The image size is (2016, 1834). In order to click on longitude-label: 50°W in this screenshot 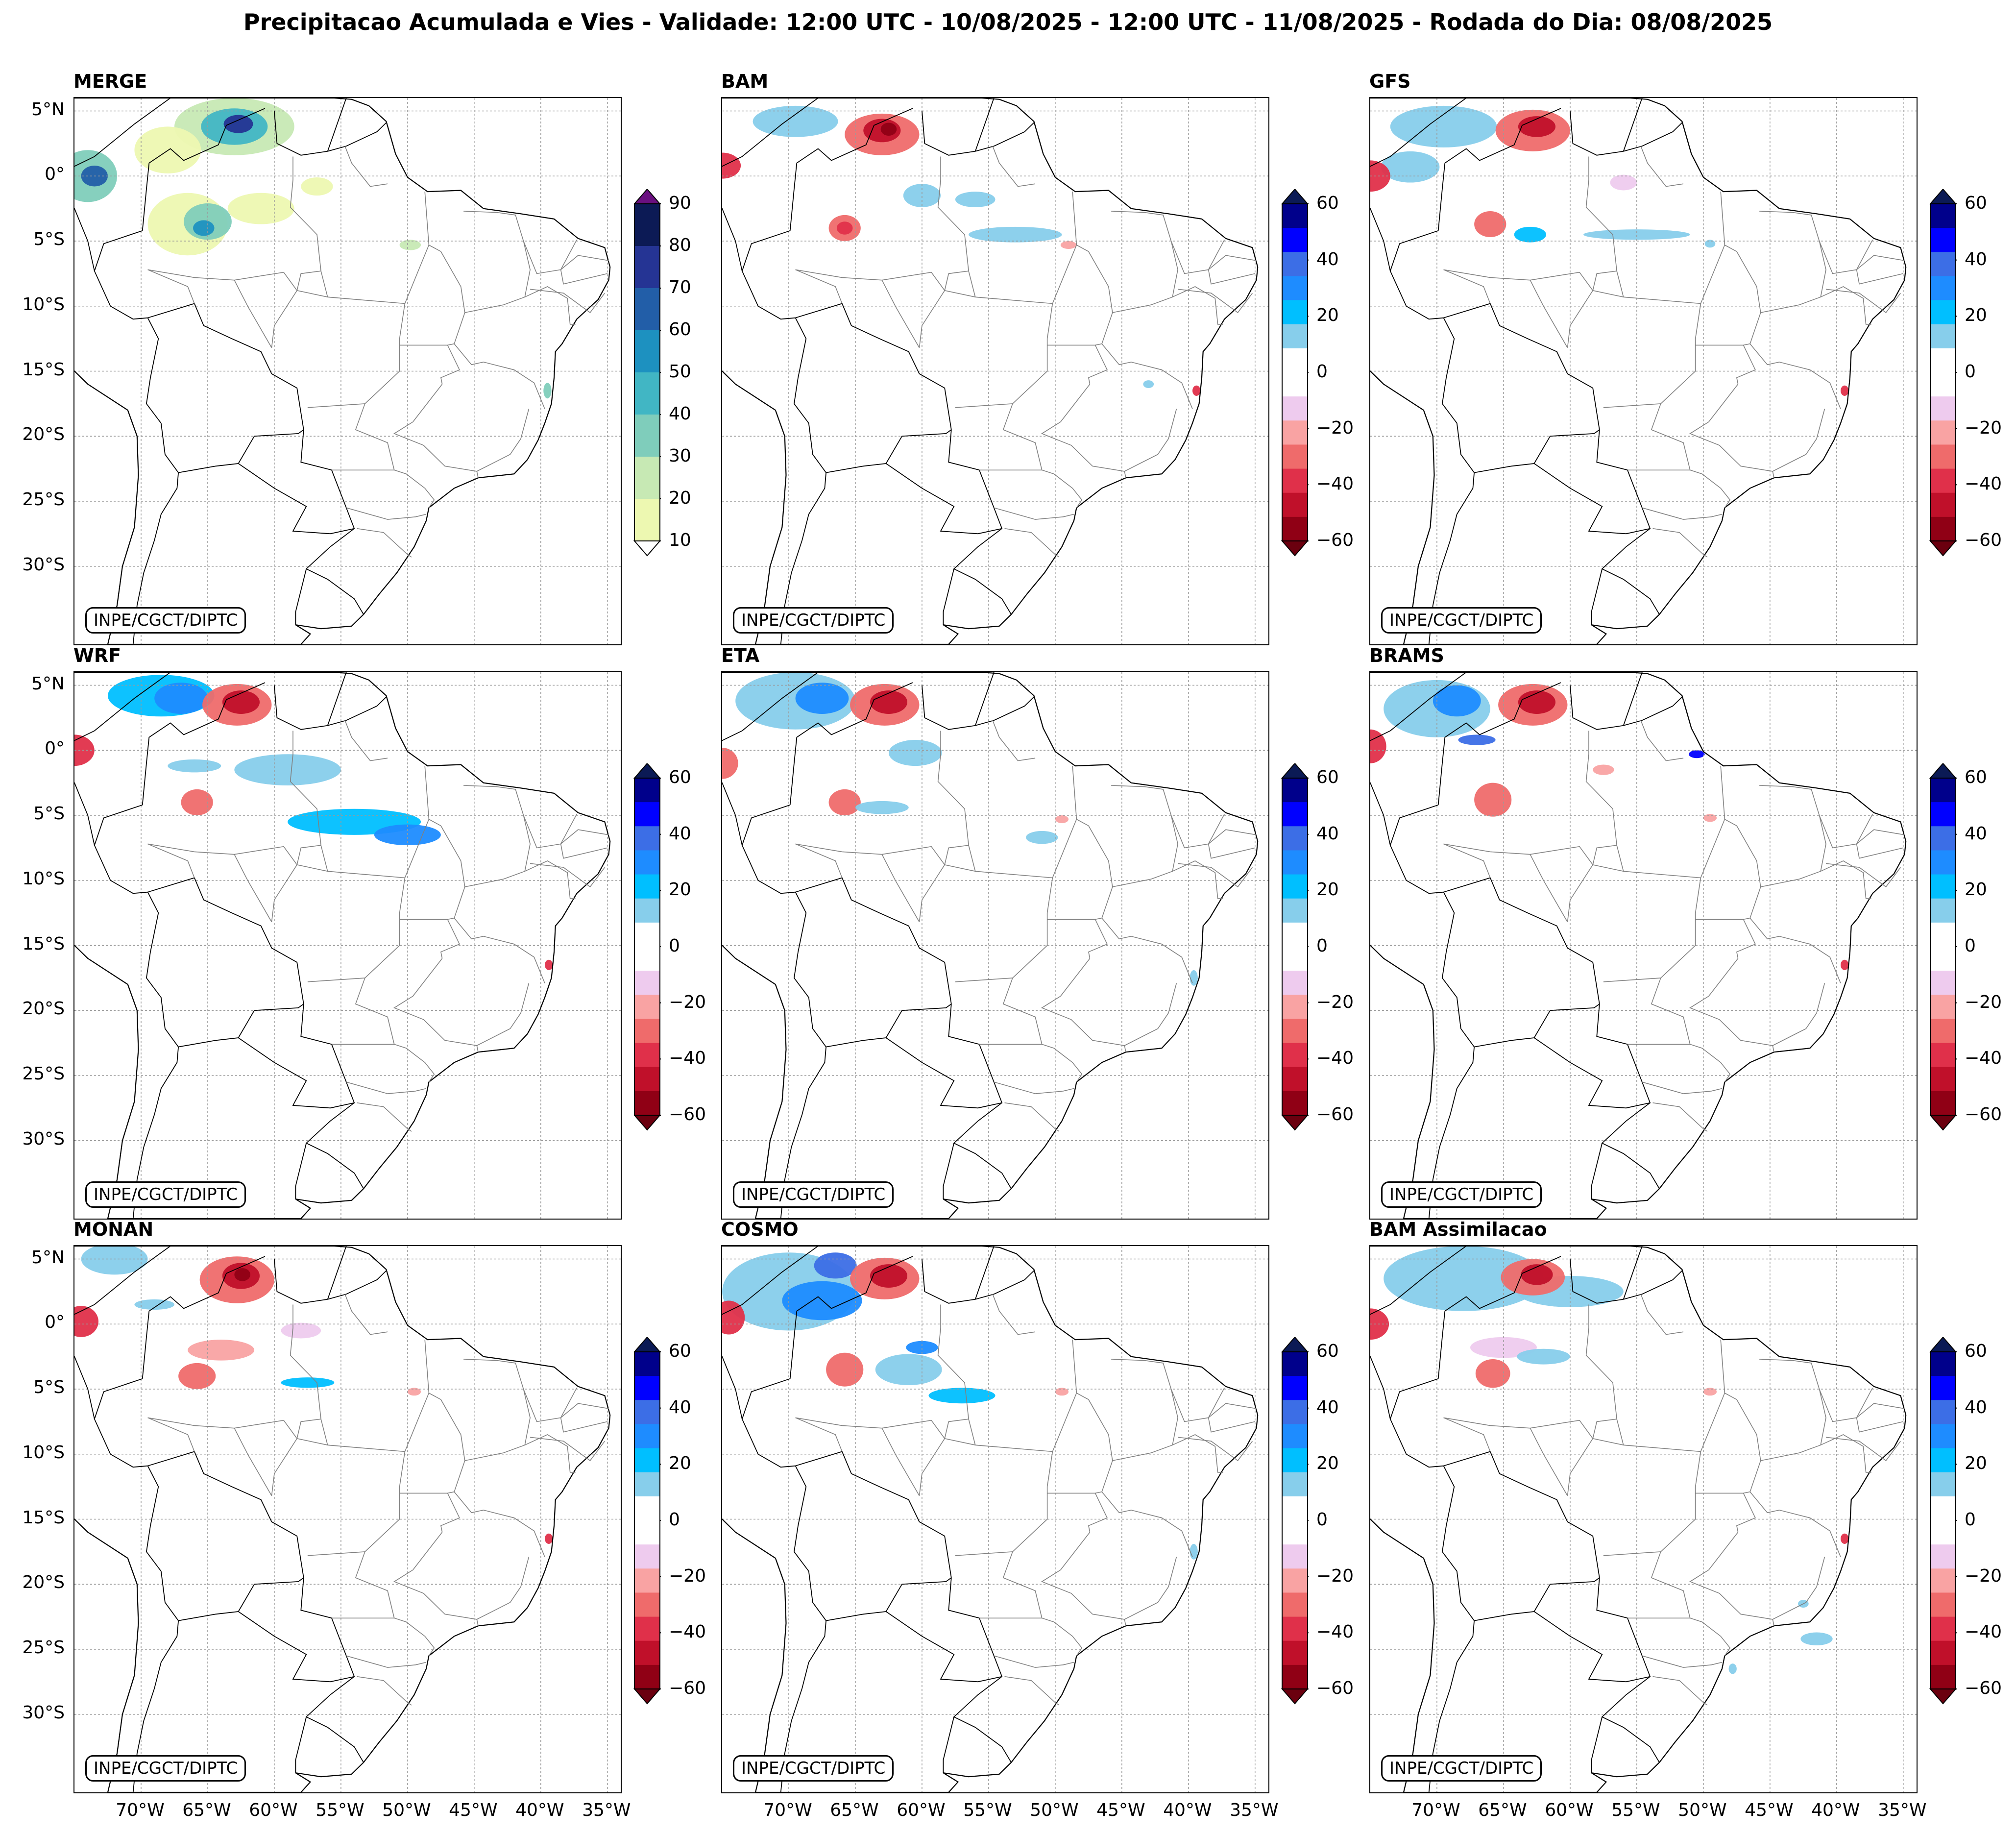, I will do `click(406, 1810)`.